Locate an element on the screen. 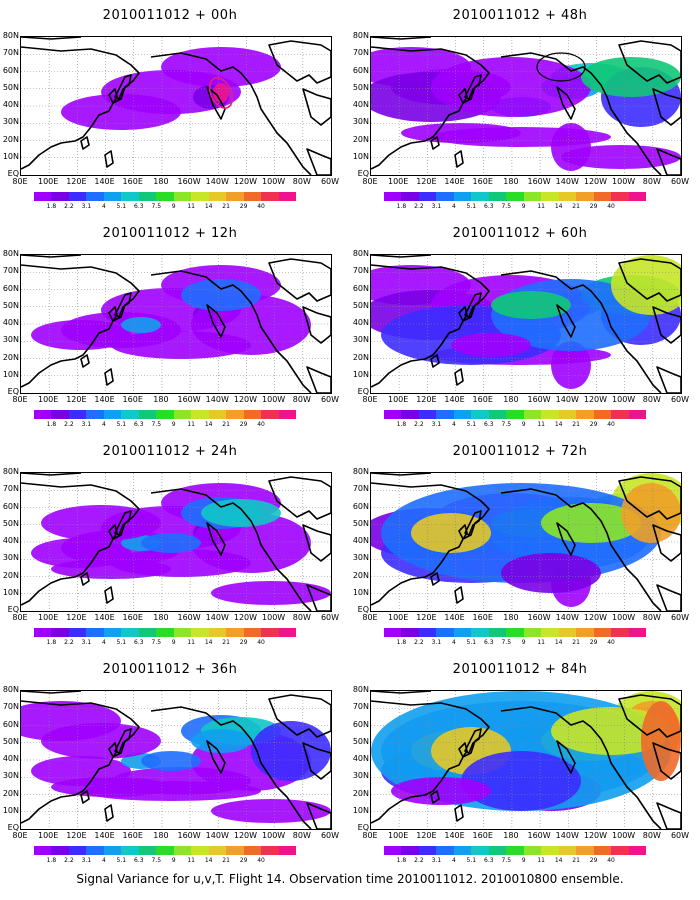 This screenshot has width=700, height=900. colorbar is located at coordinates (165, 850).